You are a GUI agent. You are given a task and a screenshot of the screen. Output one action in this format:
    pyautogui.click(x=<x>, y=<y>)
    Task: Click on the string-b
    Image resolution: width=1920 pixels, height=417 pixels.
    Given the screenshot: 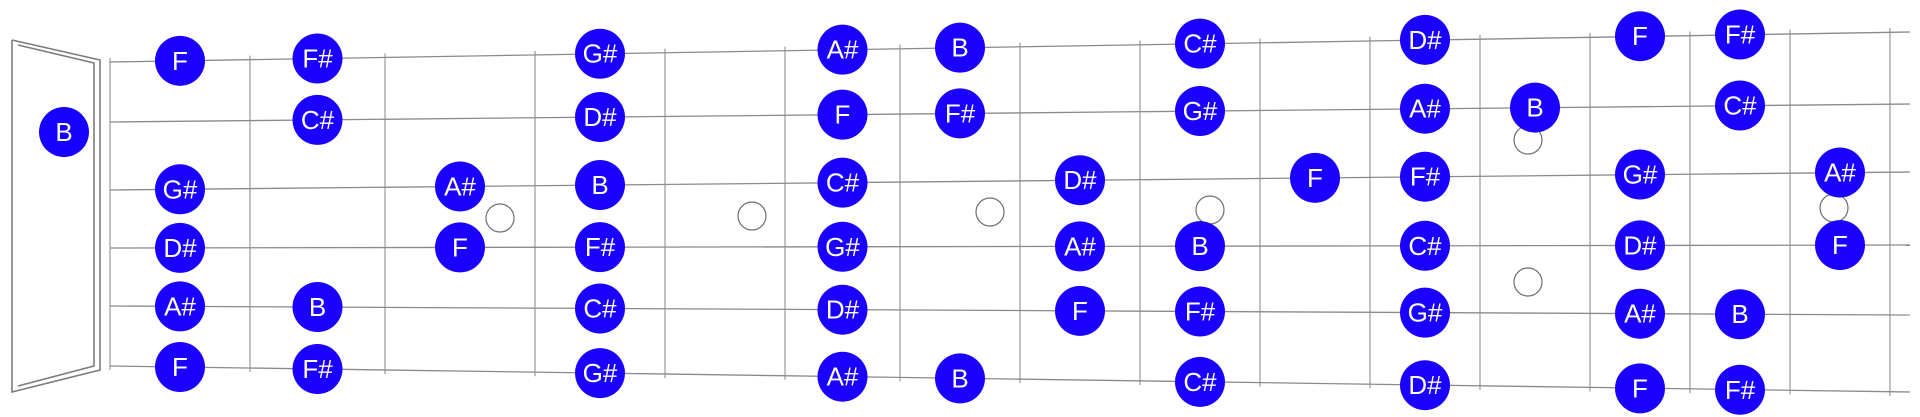 What is the action you would take?
    pyautogui.click(x=1010, y=113)
    